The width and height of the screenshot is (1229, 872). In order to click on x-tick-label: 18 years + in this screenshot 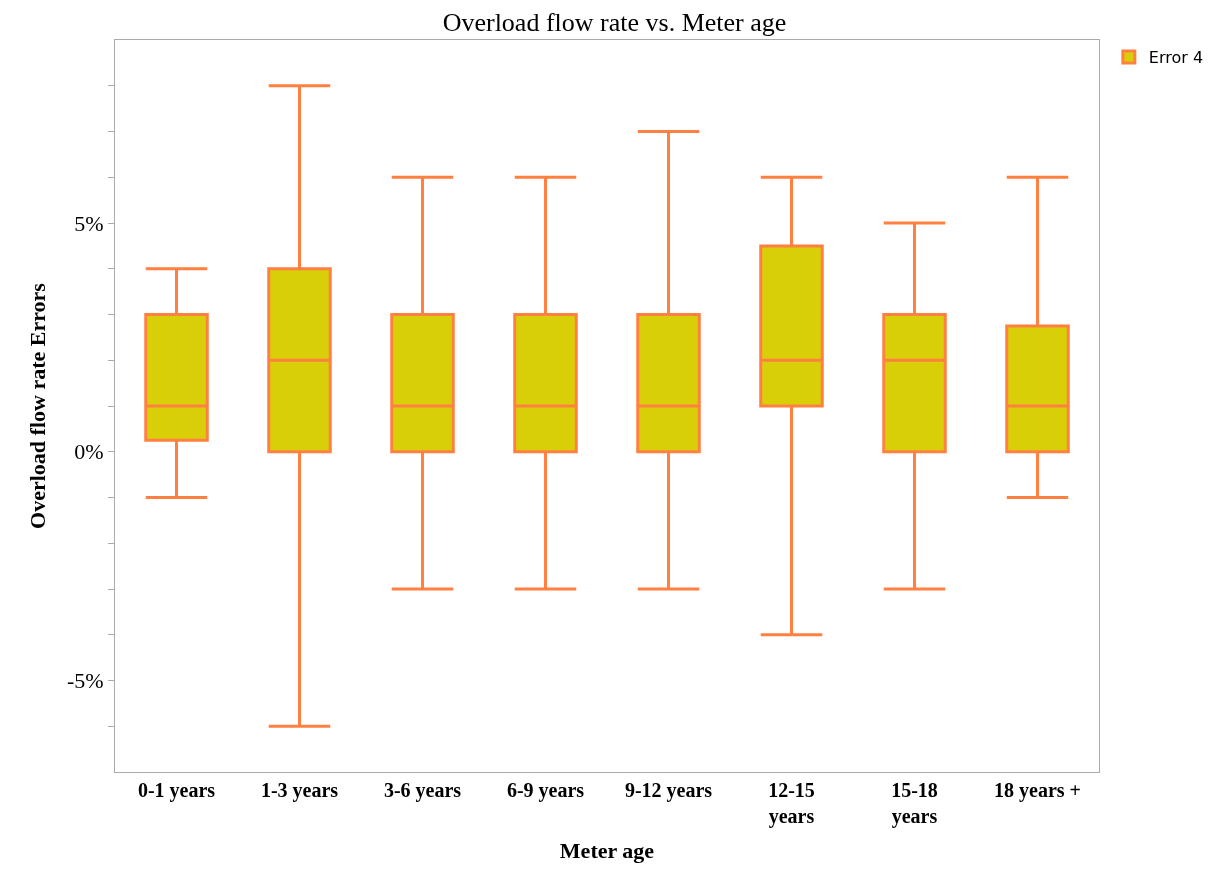, I will do `click(1037, 790)`.